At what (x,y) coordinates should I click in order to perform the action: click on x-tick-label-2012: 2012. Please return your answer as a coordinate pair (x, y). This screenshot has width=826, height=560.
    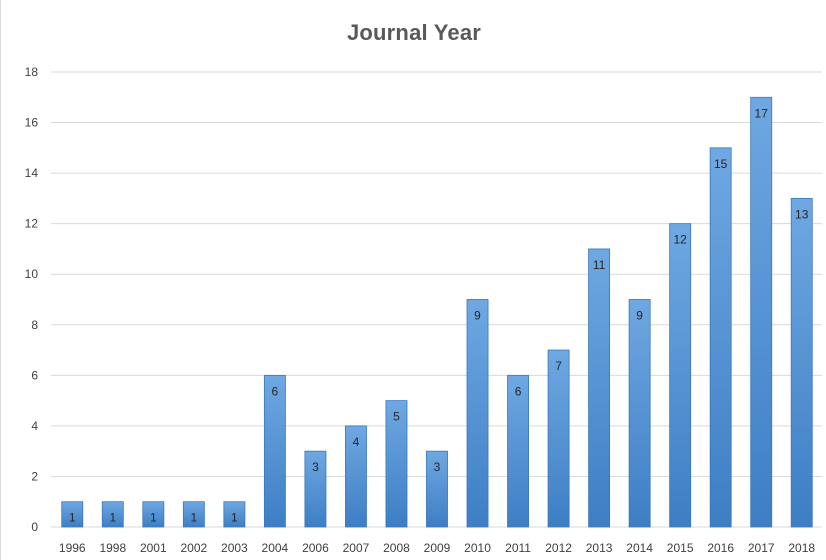
    Looking at the image, I should click on (558, 548).